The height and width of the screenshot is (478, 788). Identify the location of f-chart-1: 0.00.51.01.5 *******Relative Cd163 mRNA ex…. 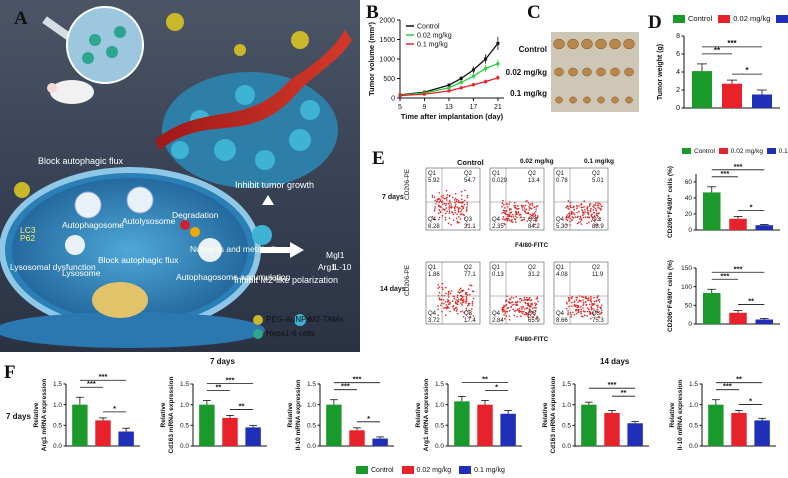
(213, 415).